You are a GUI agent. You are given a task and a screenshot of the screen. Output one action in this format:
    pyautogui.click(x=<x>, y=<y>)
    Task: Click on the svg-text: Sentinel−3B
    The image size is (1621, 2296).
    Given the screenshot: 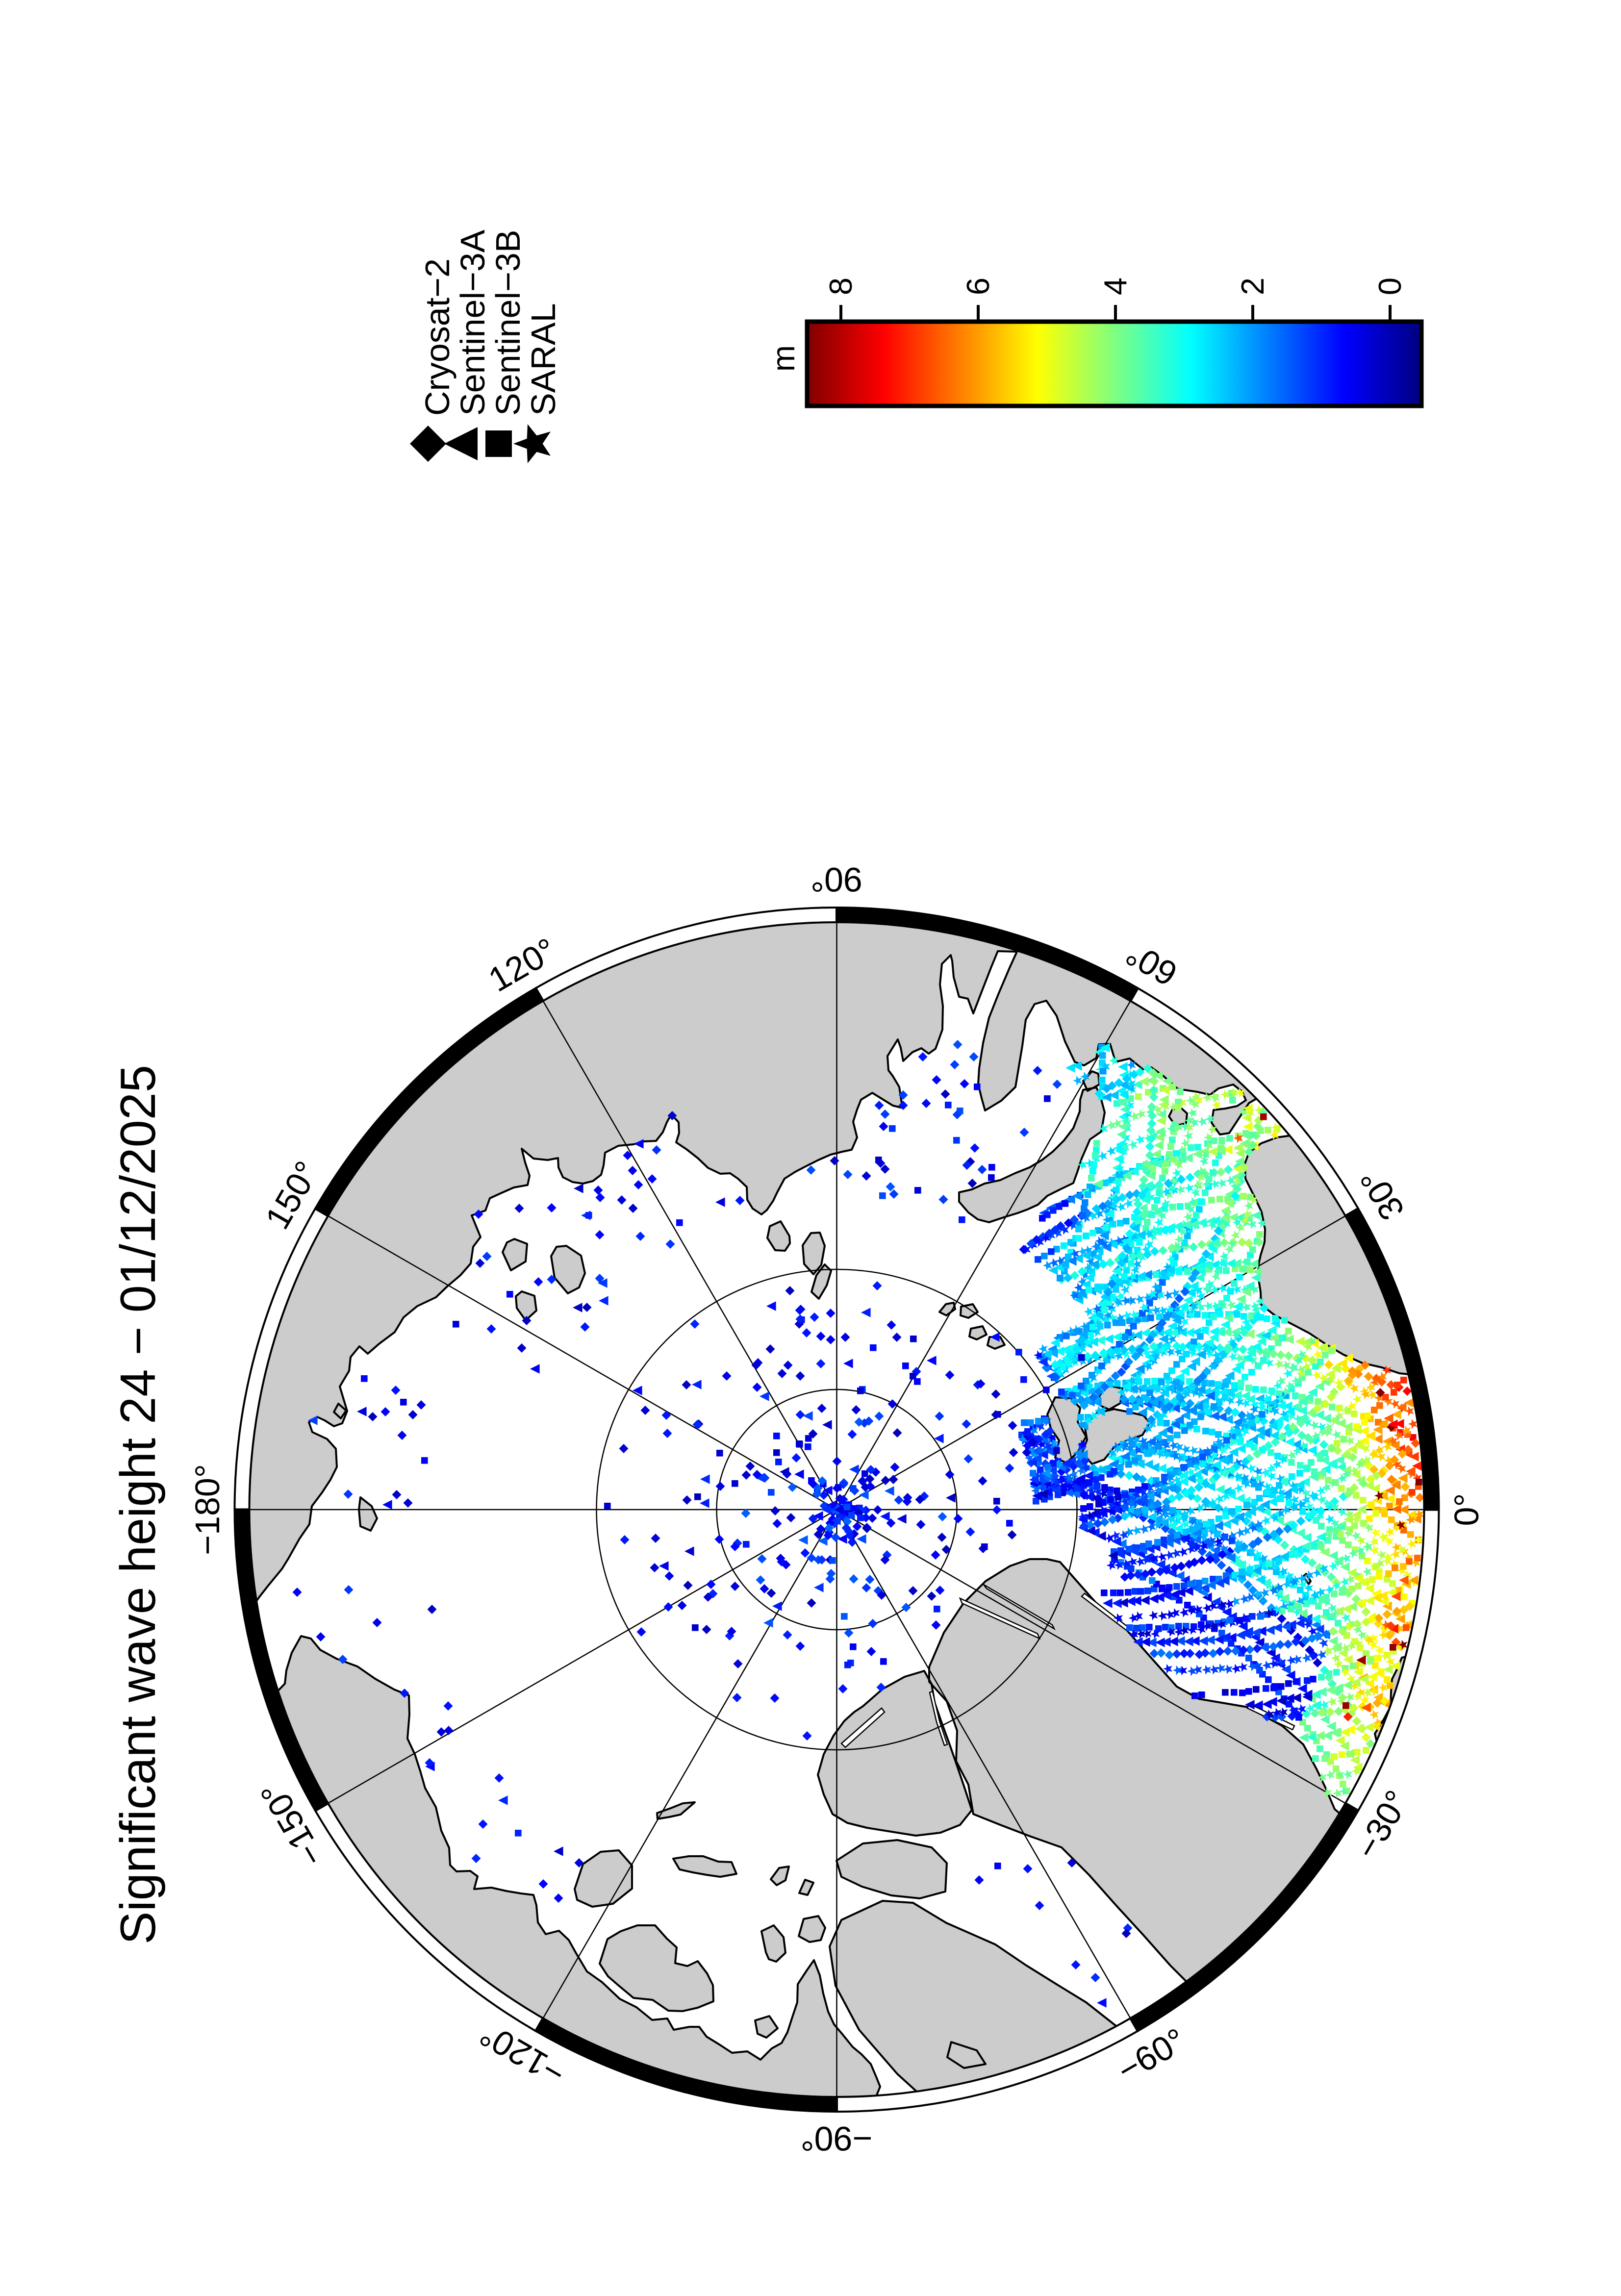 What is the action you would take?
    pyautogui.click(x=508, y=323)
    